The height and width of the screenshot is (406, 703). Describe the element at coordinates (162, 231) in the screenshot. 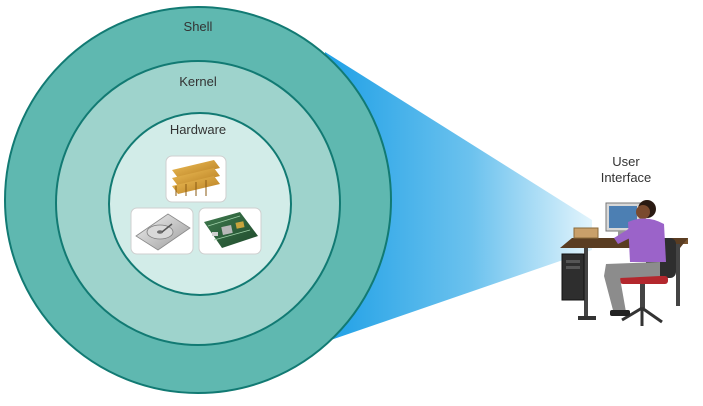

I see `hard-disk-icon` at that location.